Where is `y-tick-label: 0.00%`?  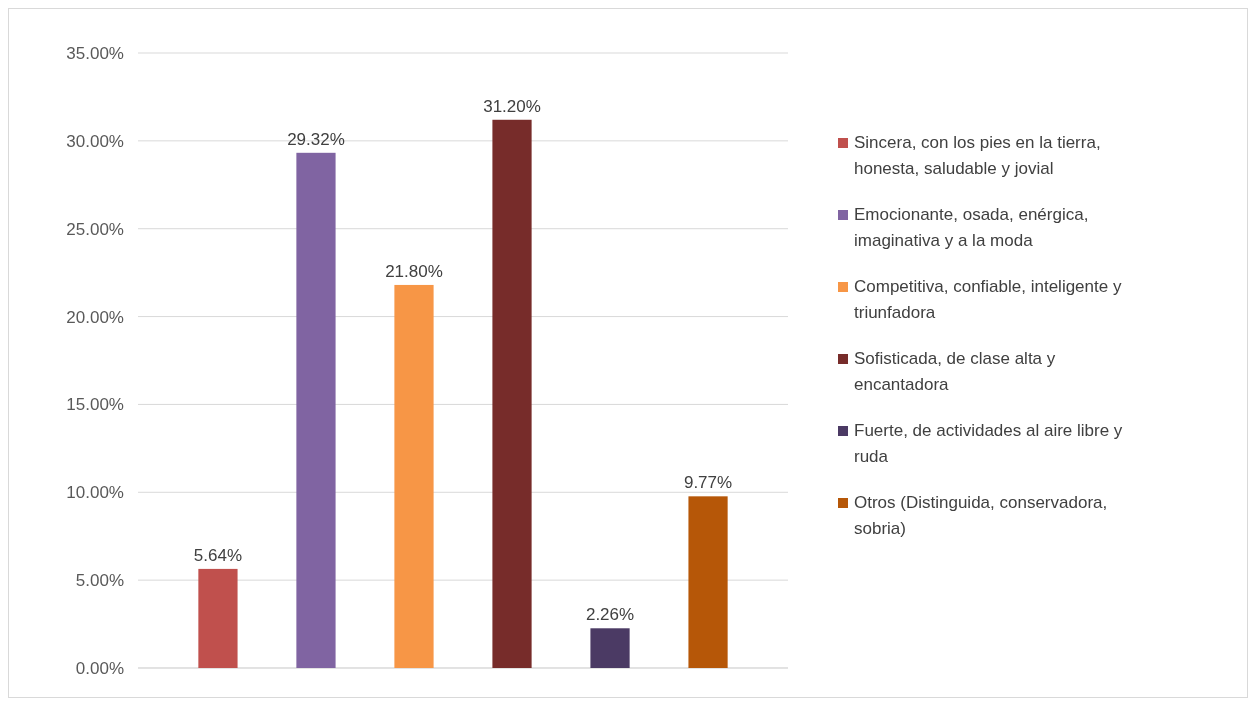 y-tick-label: 0.00% is located at coordinates (99, 668).